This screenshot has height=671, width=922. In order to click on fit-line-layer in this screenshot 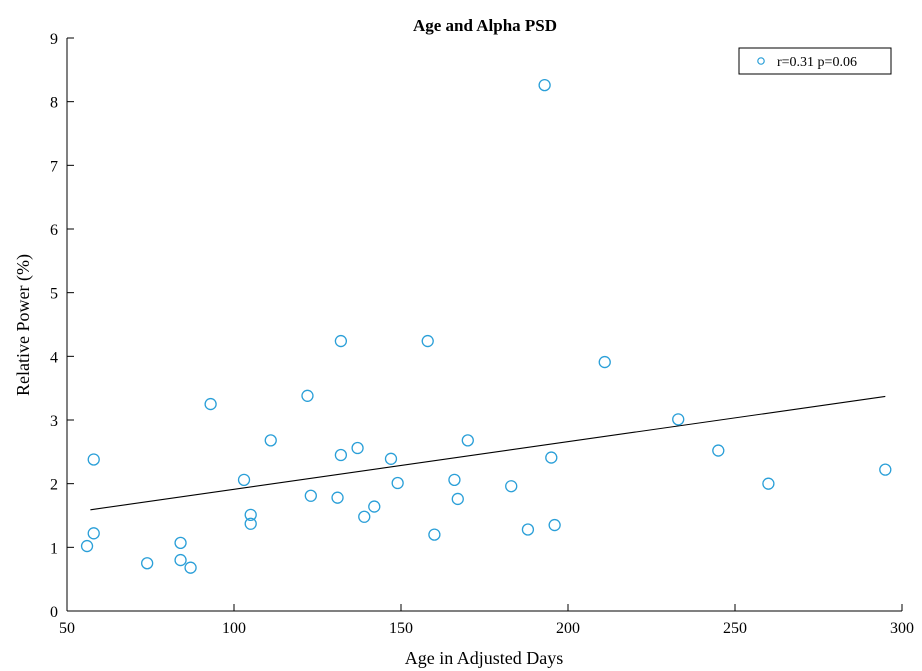, I will do `click(488, 453)`.